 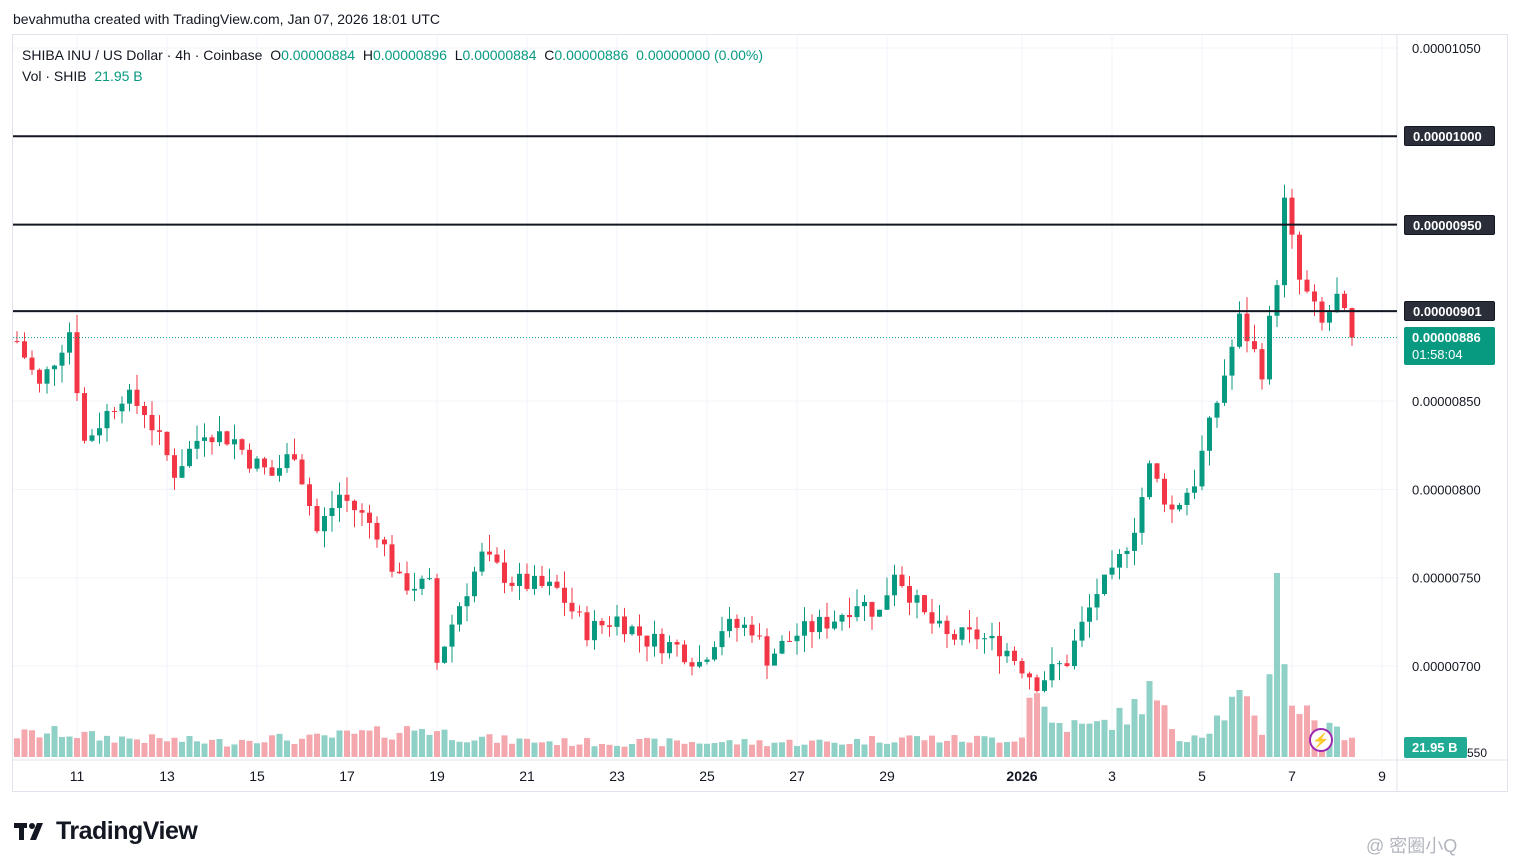 I want to click on legend-vol-label: Vol · SHIB, so click(x=54, y=76).